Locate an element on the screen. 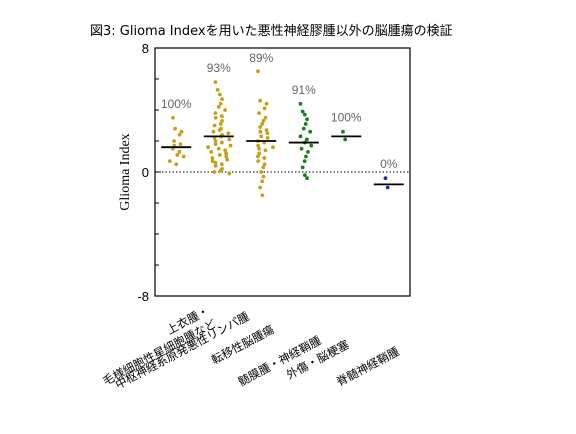 Image resolution: width=576 pixels, height=434 pixels. percent-label: 93% is located at coordinates (219, 68).